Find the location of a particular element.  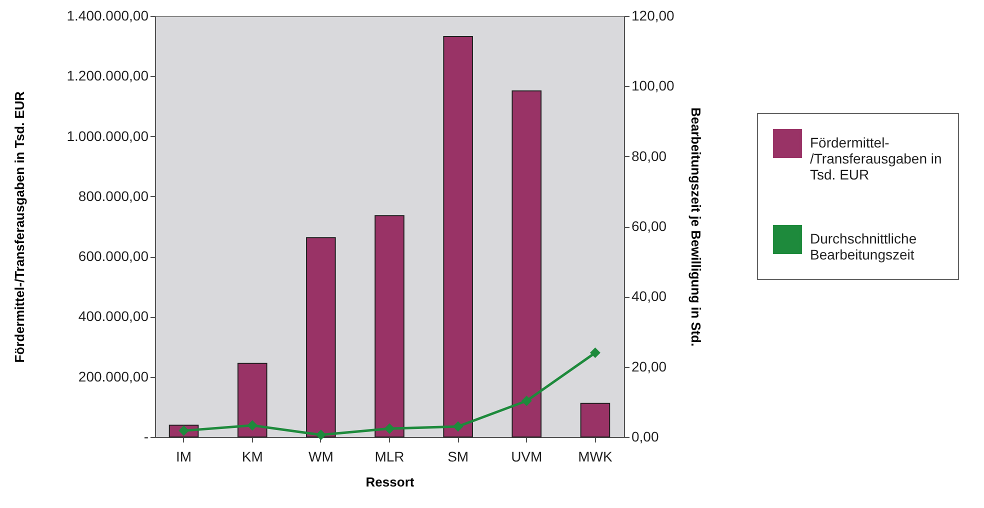

x-tick-label: WM is located at coordinates (321, 456).